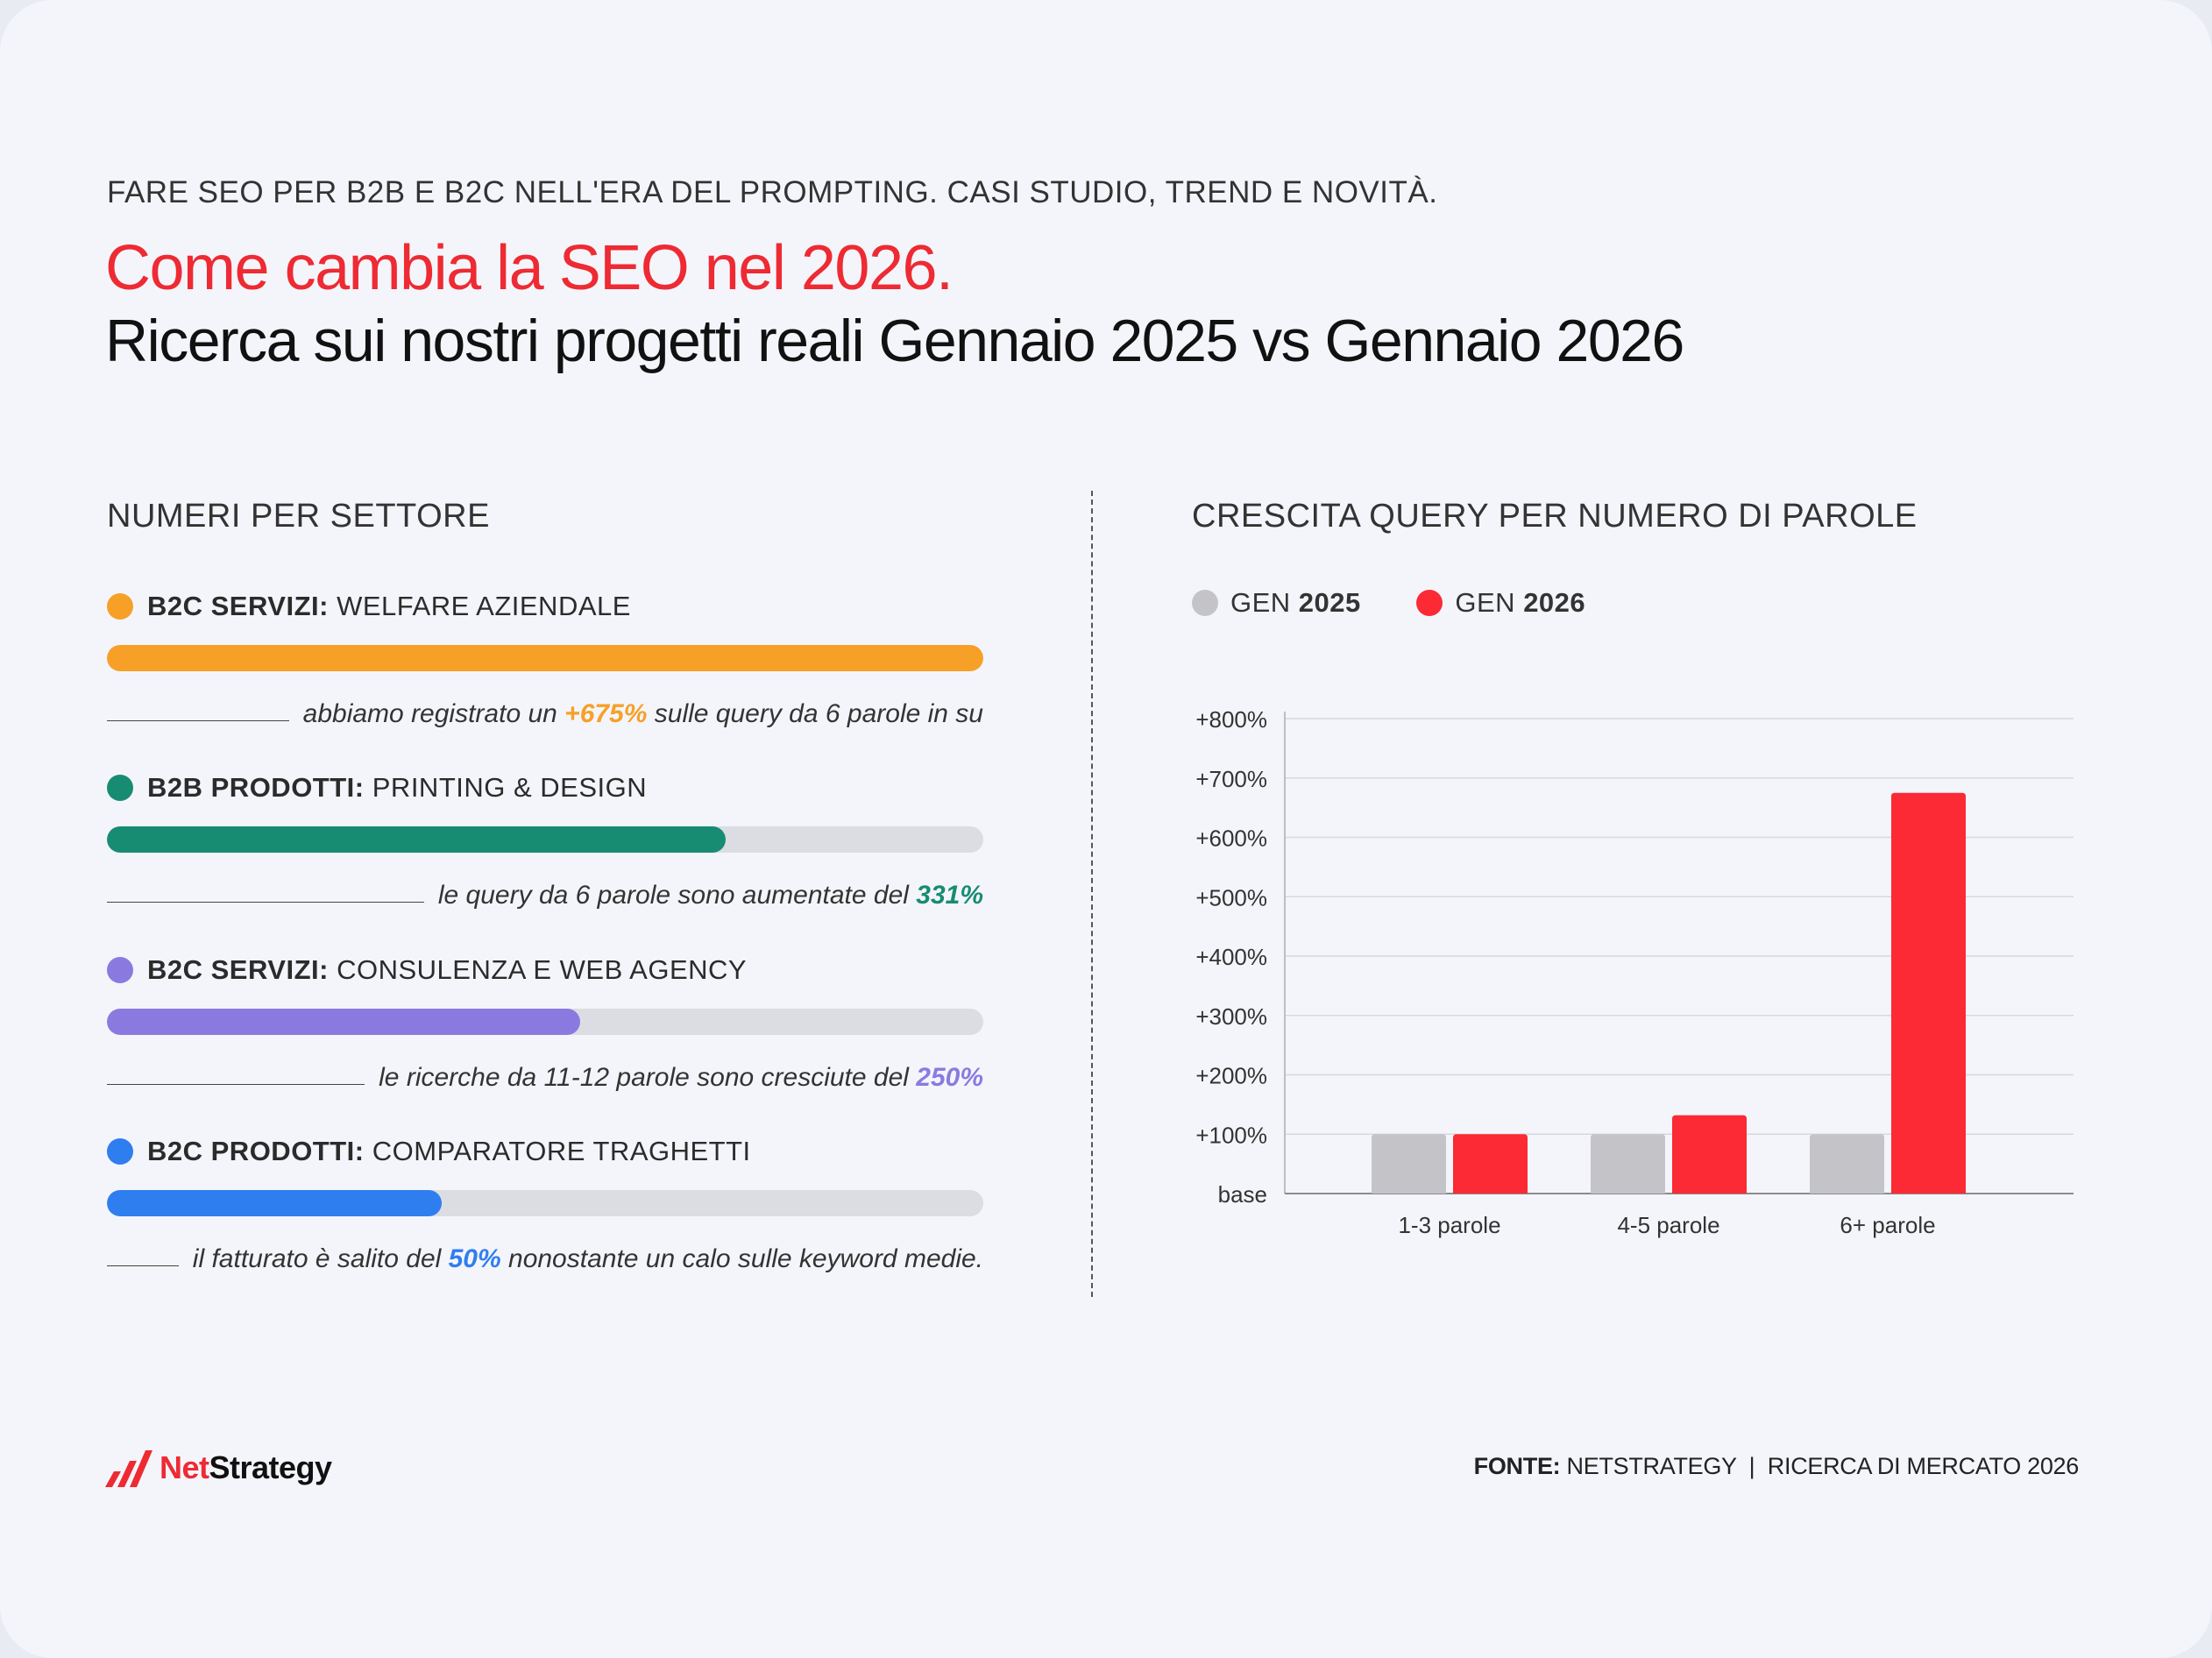 This screenshot has height=1658, width=2212. Describe the element at coordinates (256, 787) in the screenshot. I see `sector-type: B2B PRODOTTI:` at that location.